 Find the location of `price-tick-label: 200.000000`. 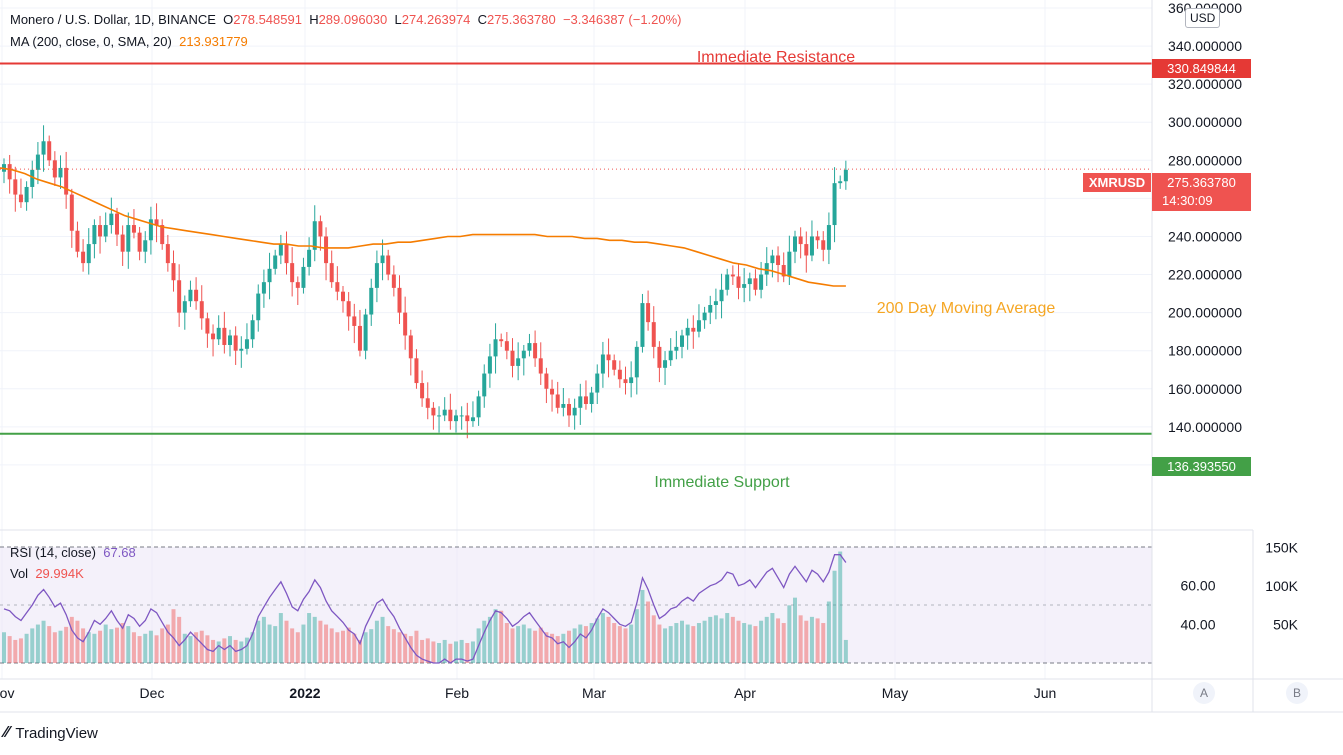

price-tick-label: 200.000000 is located at coordinates (1205, 313).